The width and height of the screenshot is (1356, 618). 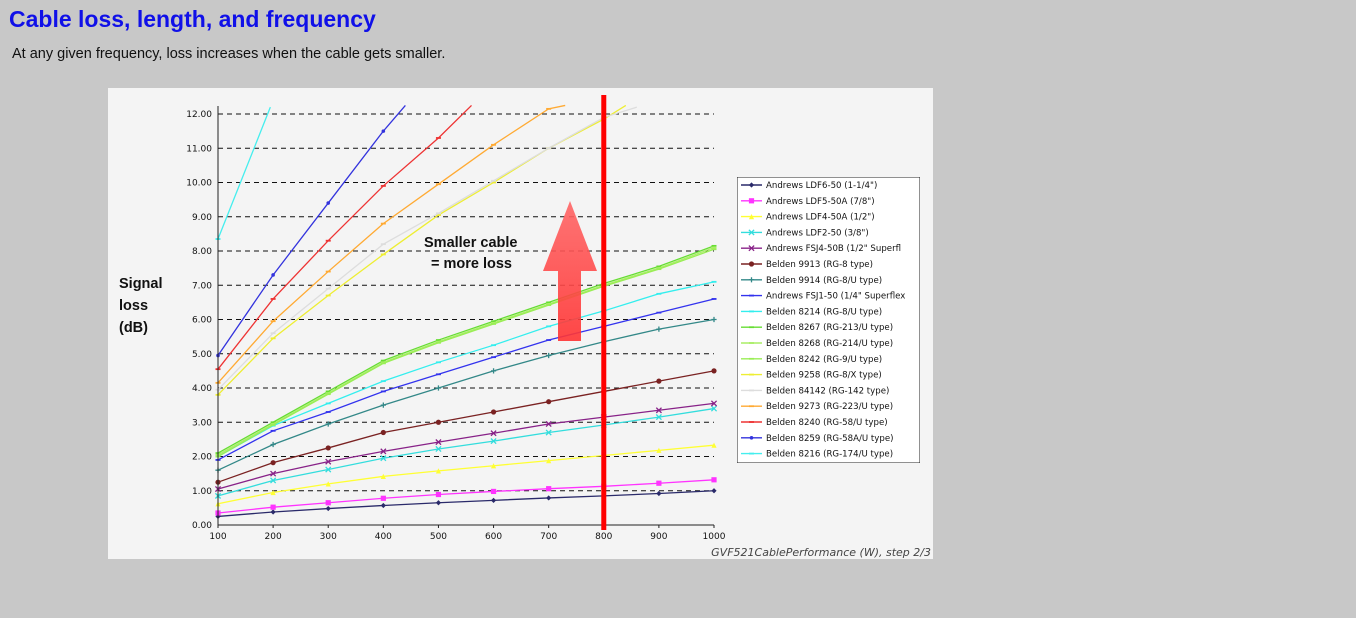 What do you see at coordinates (811, 360) in the screenshot?
I see `legend-item: Belden 8242 (RG-9/U type)` at bounding box center [811, 360].